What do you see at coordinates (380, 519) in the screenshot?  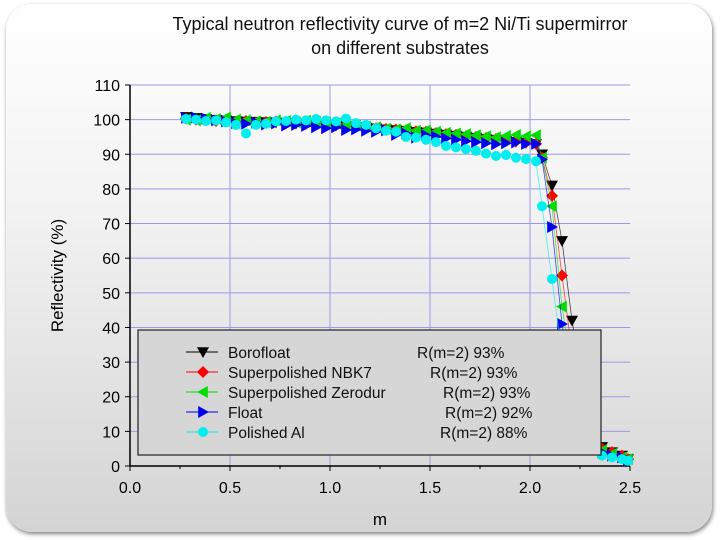 I see `x-axis-label: m` at bounding box center [380, 519].